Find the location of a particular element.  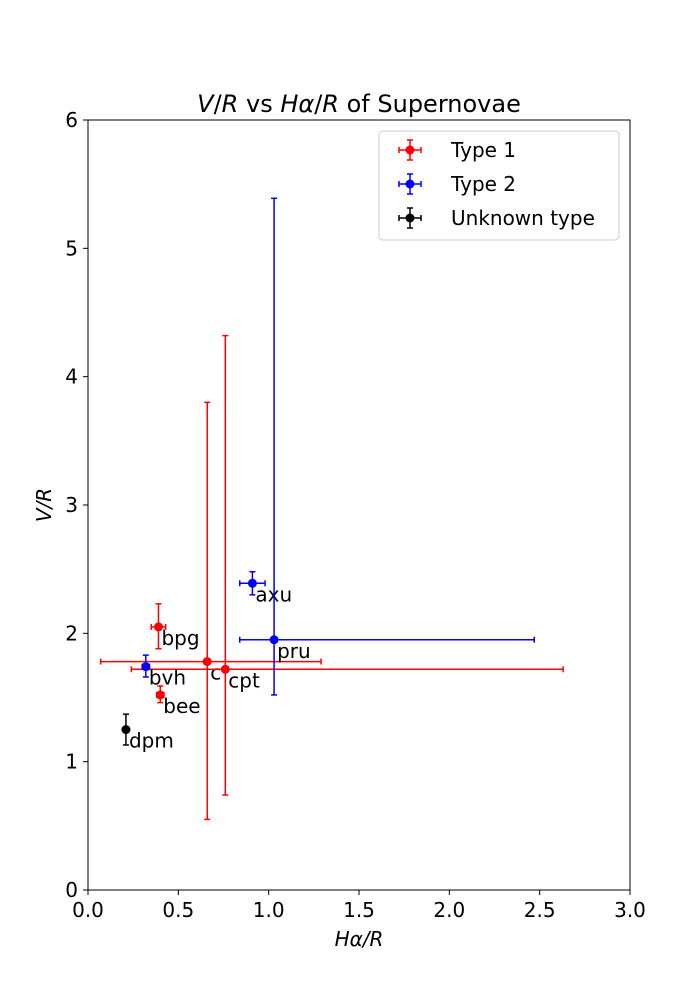

x-tick-label: 1.5 is located at coordinates (359, 910).